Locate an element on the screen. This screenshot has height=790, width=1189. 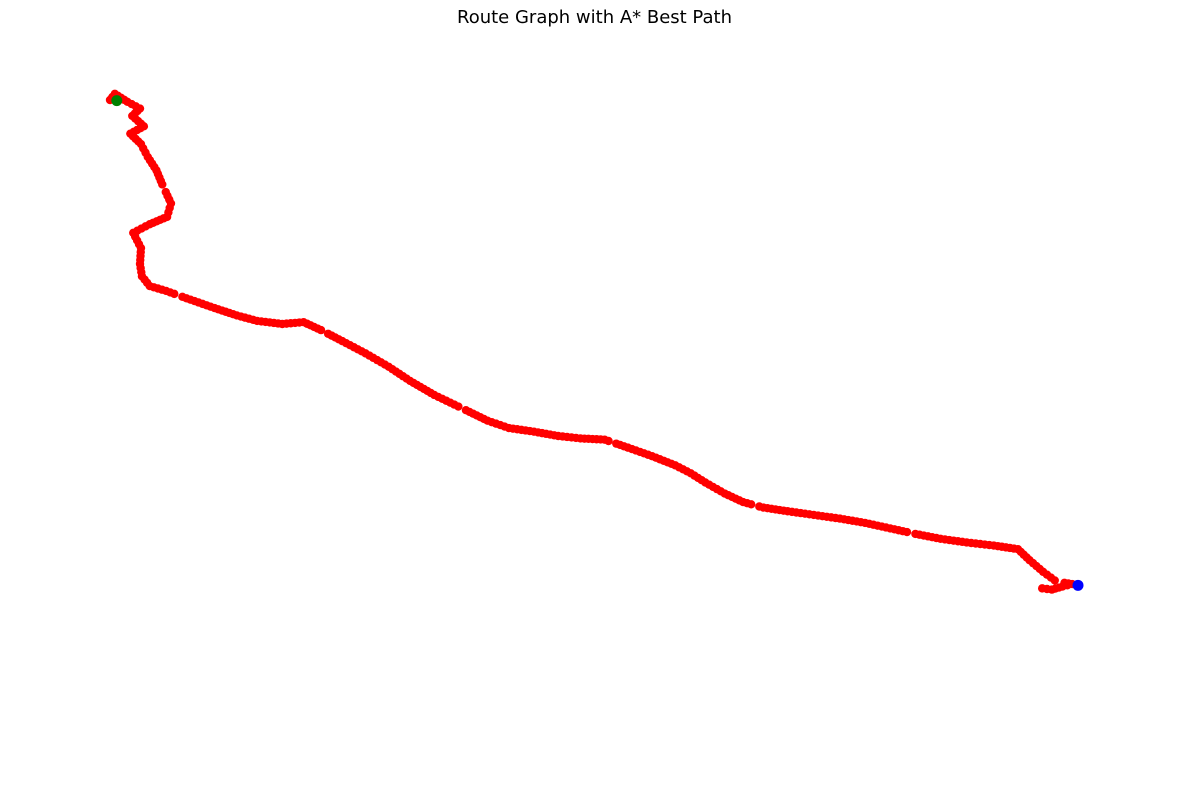
chart-title: Route Graph with A* Best Path is located at coordinates (594, 17).